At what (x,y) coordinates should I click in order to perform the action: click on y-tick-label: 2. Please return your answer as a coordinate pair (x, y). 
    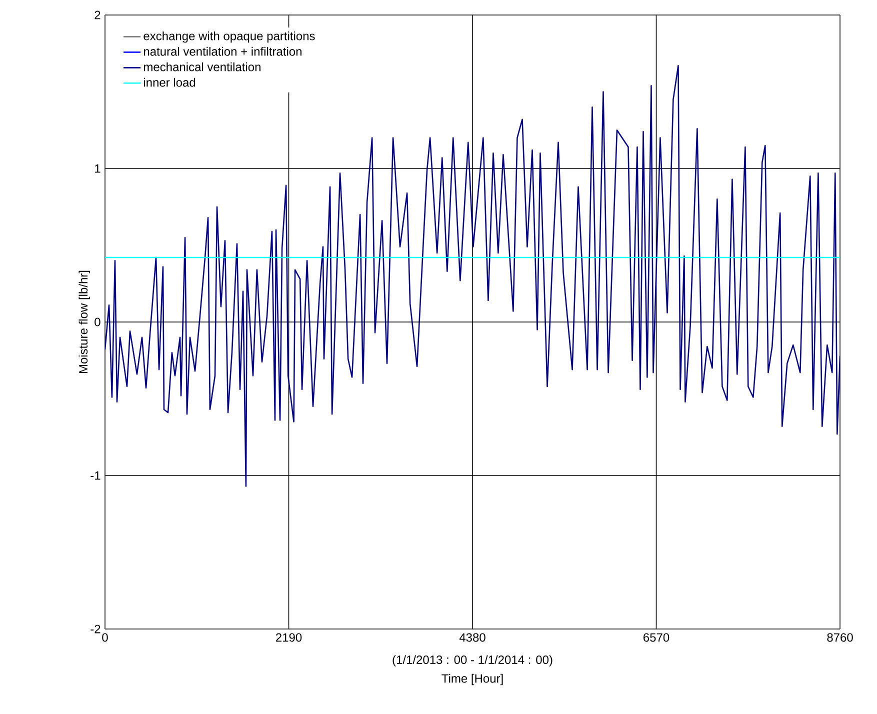
    Looking at the image, I should click on (97, 15).